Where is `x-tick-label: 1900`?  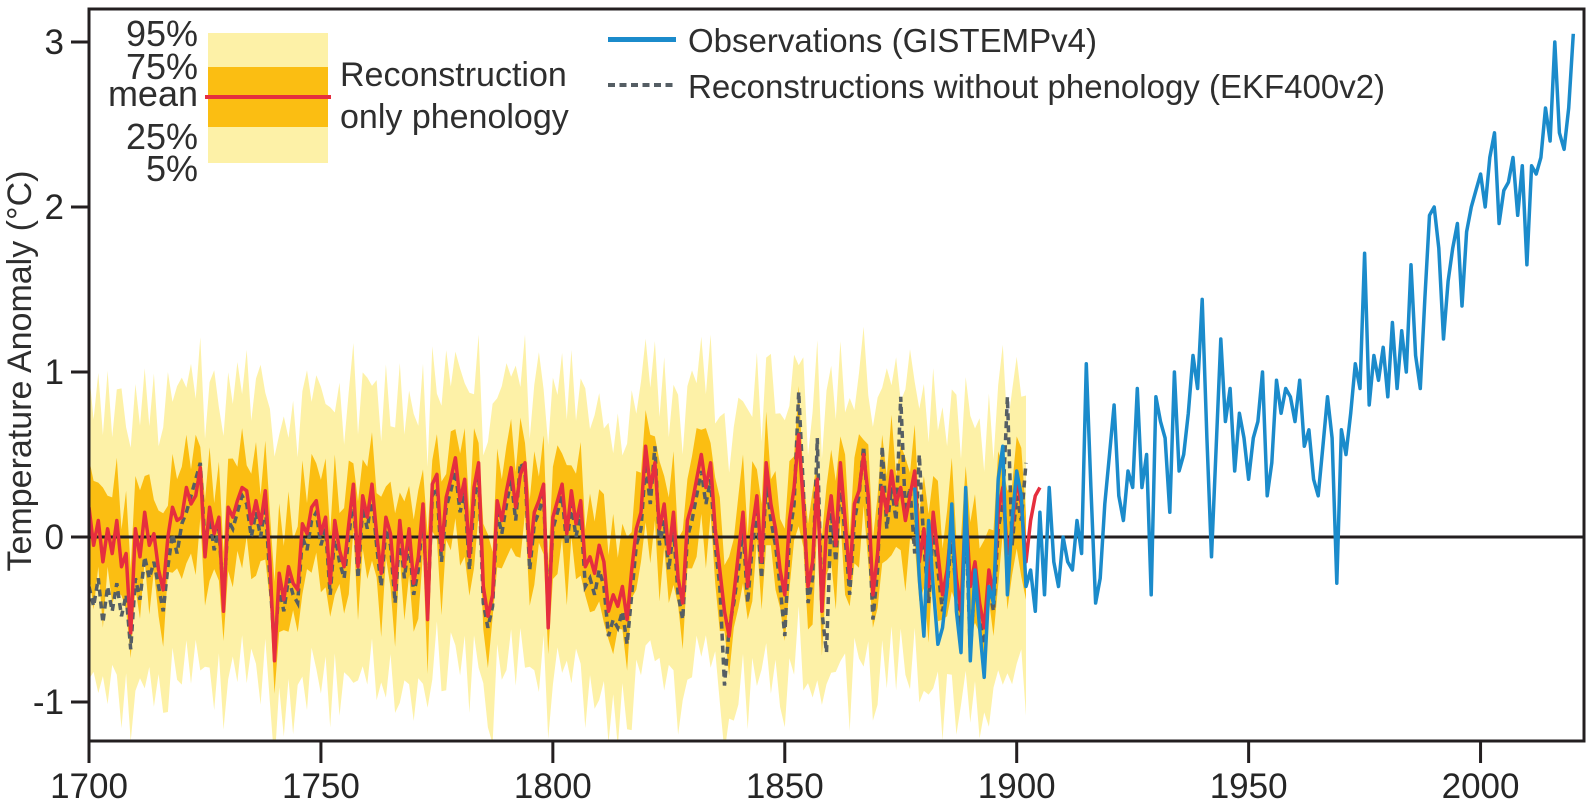
x-tick-label: 1900 is located at coordinates (1017, 786).